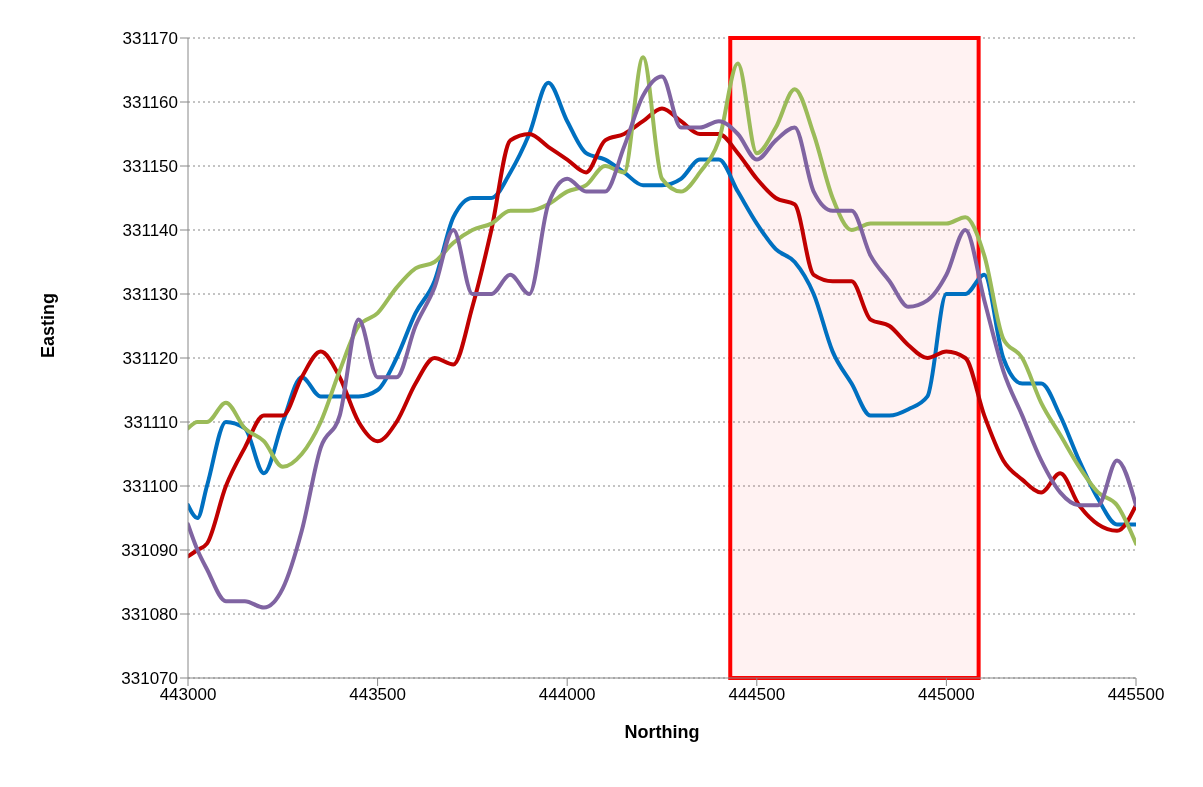  I want to click on x-axis-title: Northing, so click(662, 732).